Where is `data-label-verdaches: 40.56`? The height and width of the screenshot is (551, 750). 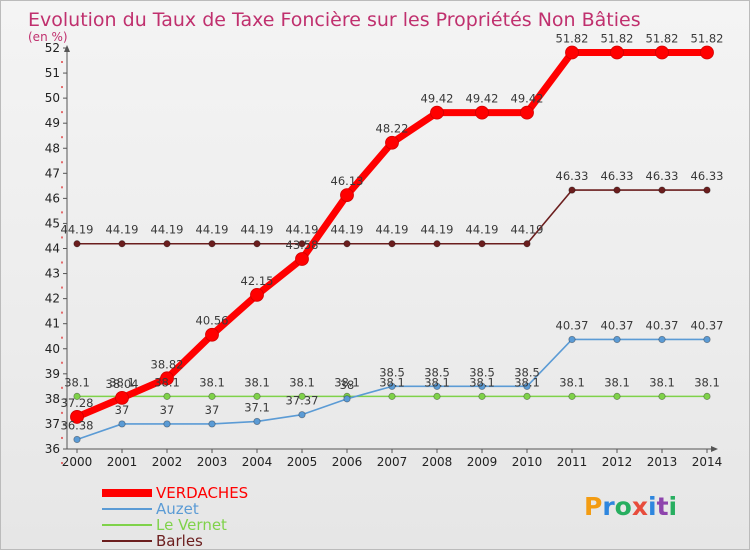
data-label-verdaches: 40.56 is located at coordinates (212, 321).